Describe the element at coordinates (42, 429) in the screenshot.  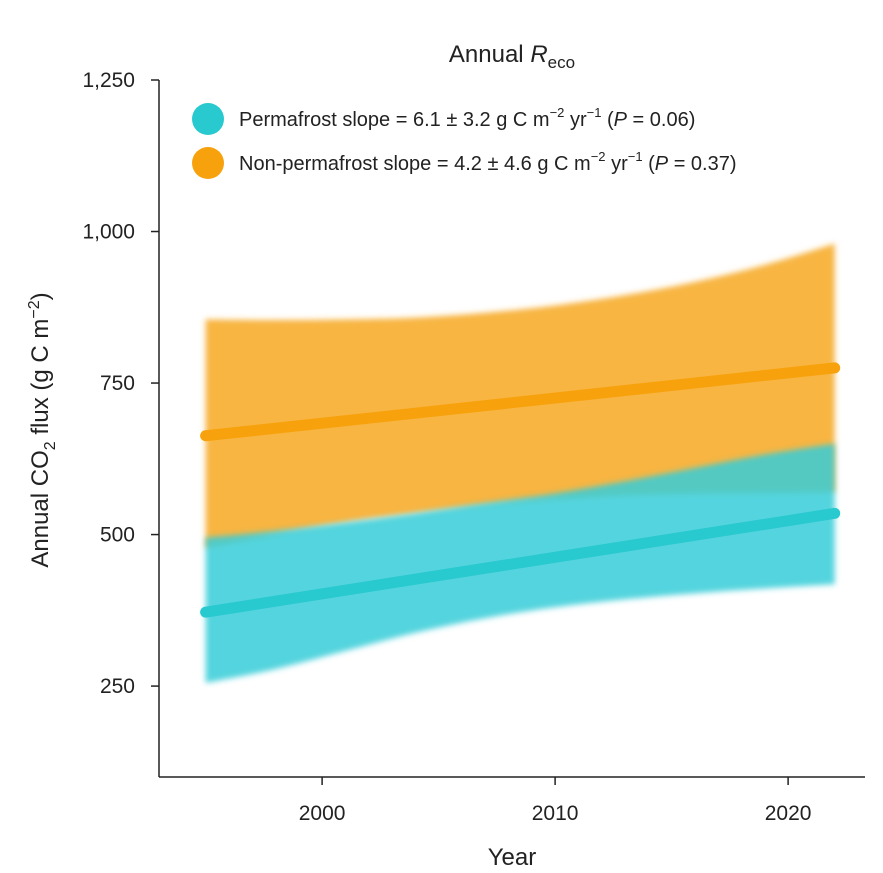
I see `y-axis-title: Annual CO2 flux (g C m−2)` at that location.